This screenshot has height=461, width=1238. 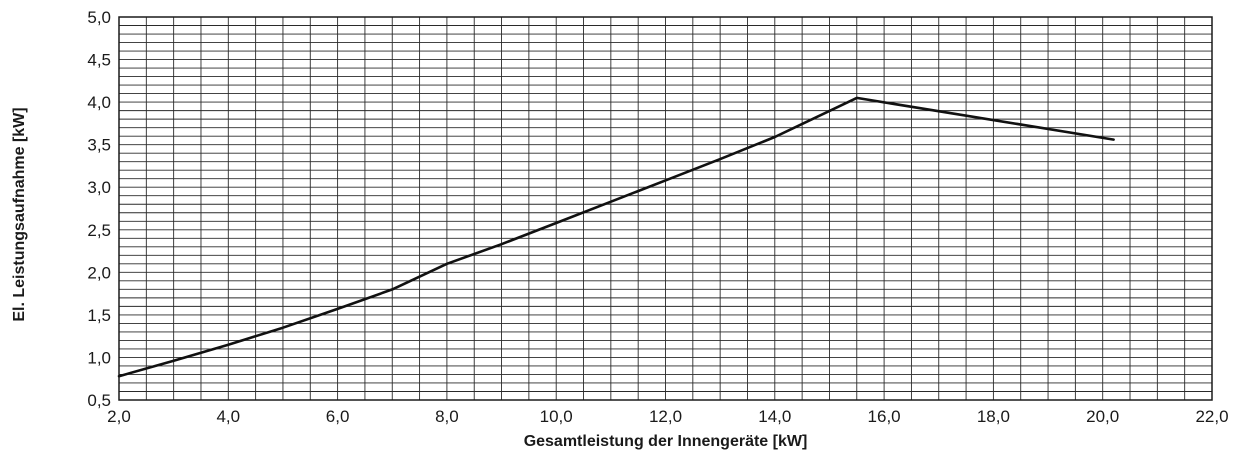 I want to click on x-tick-label: 22,0, so click(x=1211, y=416).